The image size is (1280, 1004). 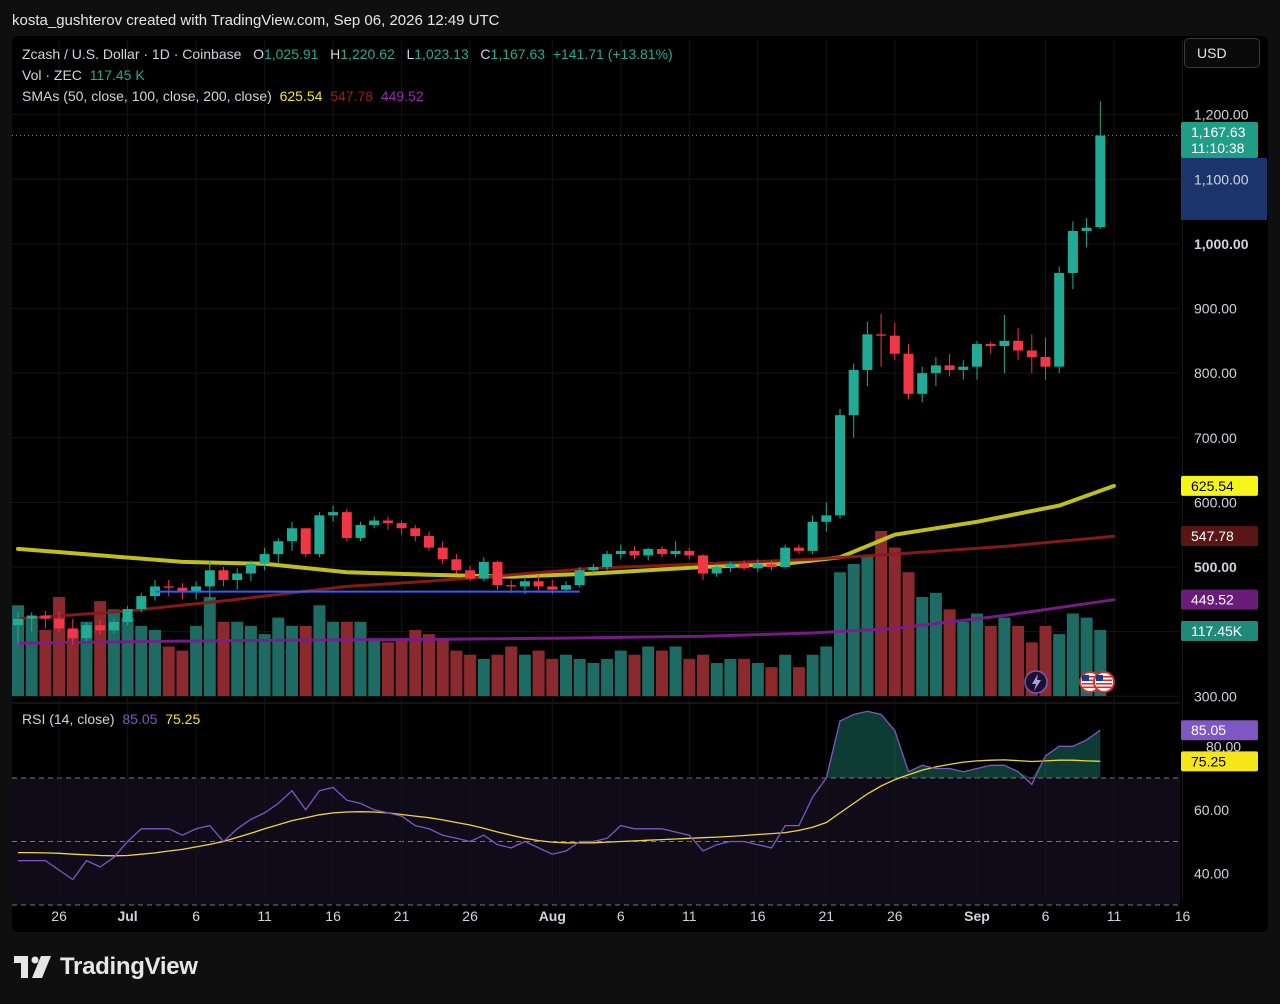 What do you see at coordinates (1036, 682) in the screenshot?
I see `lightning-icon` at bounding box center [1036, 682].